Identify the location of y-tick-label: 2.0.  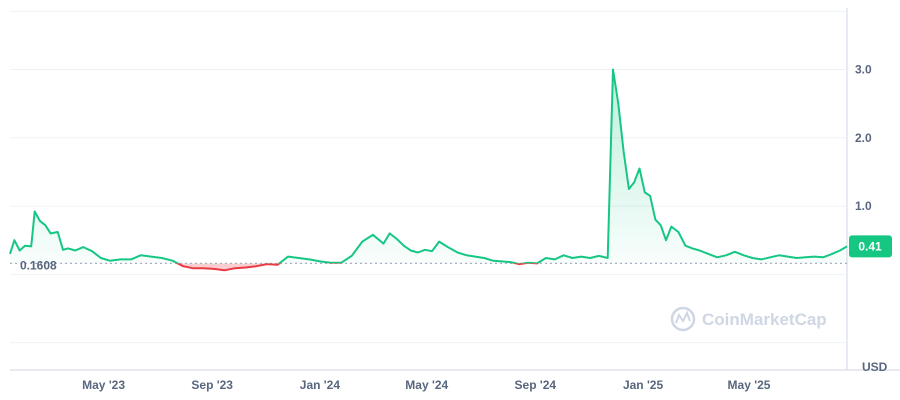
(863, 138).